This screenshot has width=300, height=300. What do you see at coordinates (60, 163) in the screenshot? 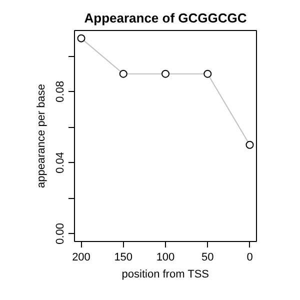
I see `y-tick-label: 0.04` at bounding box center [60, 163].